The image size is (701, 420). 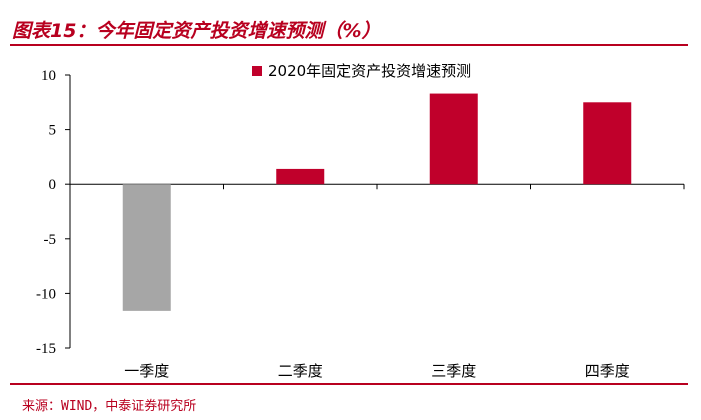 What do you see at coordinates (300, 371) in the screenshot?
I see `x-category-label: 二季度` at bounding box center [300, 371].